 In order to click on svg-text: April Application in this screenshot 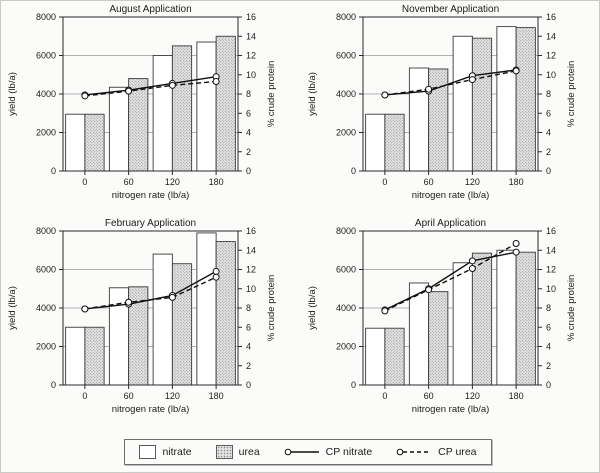, I will do `click(450, 223)`.